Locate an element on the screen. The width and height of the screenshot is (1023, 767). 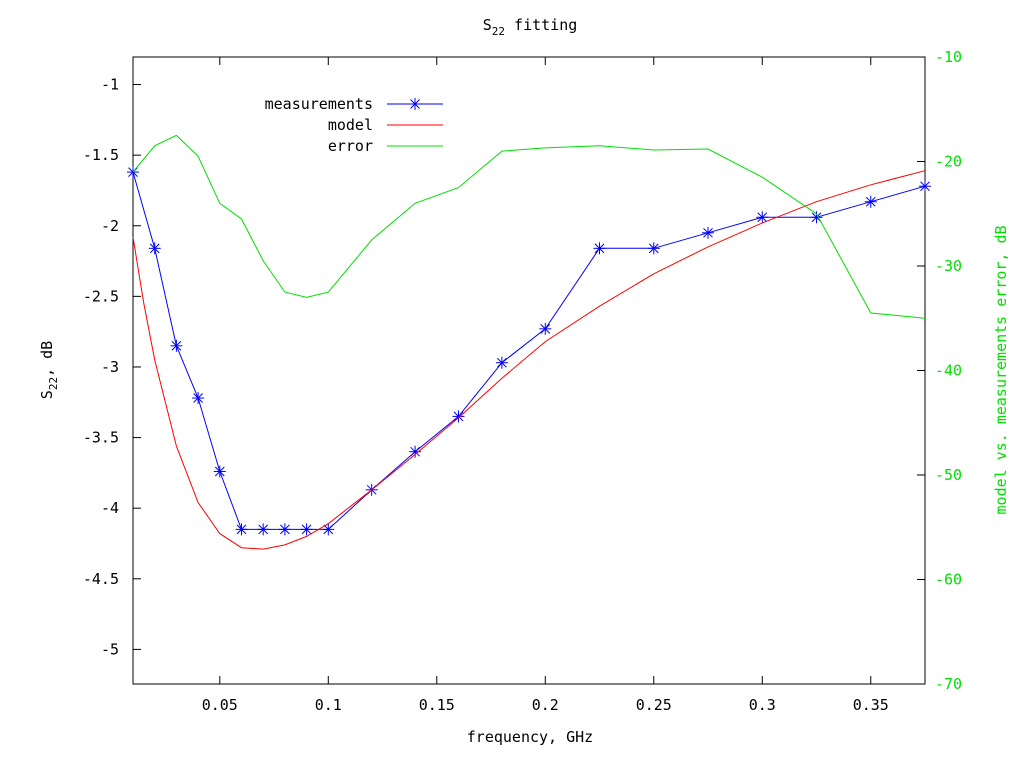
y-tick-label: -5 is located at coordinates (110, 649).